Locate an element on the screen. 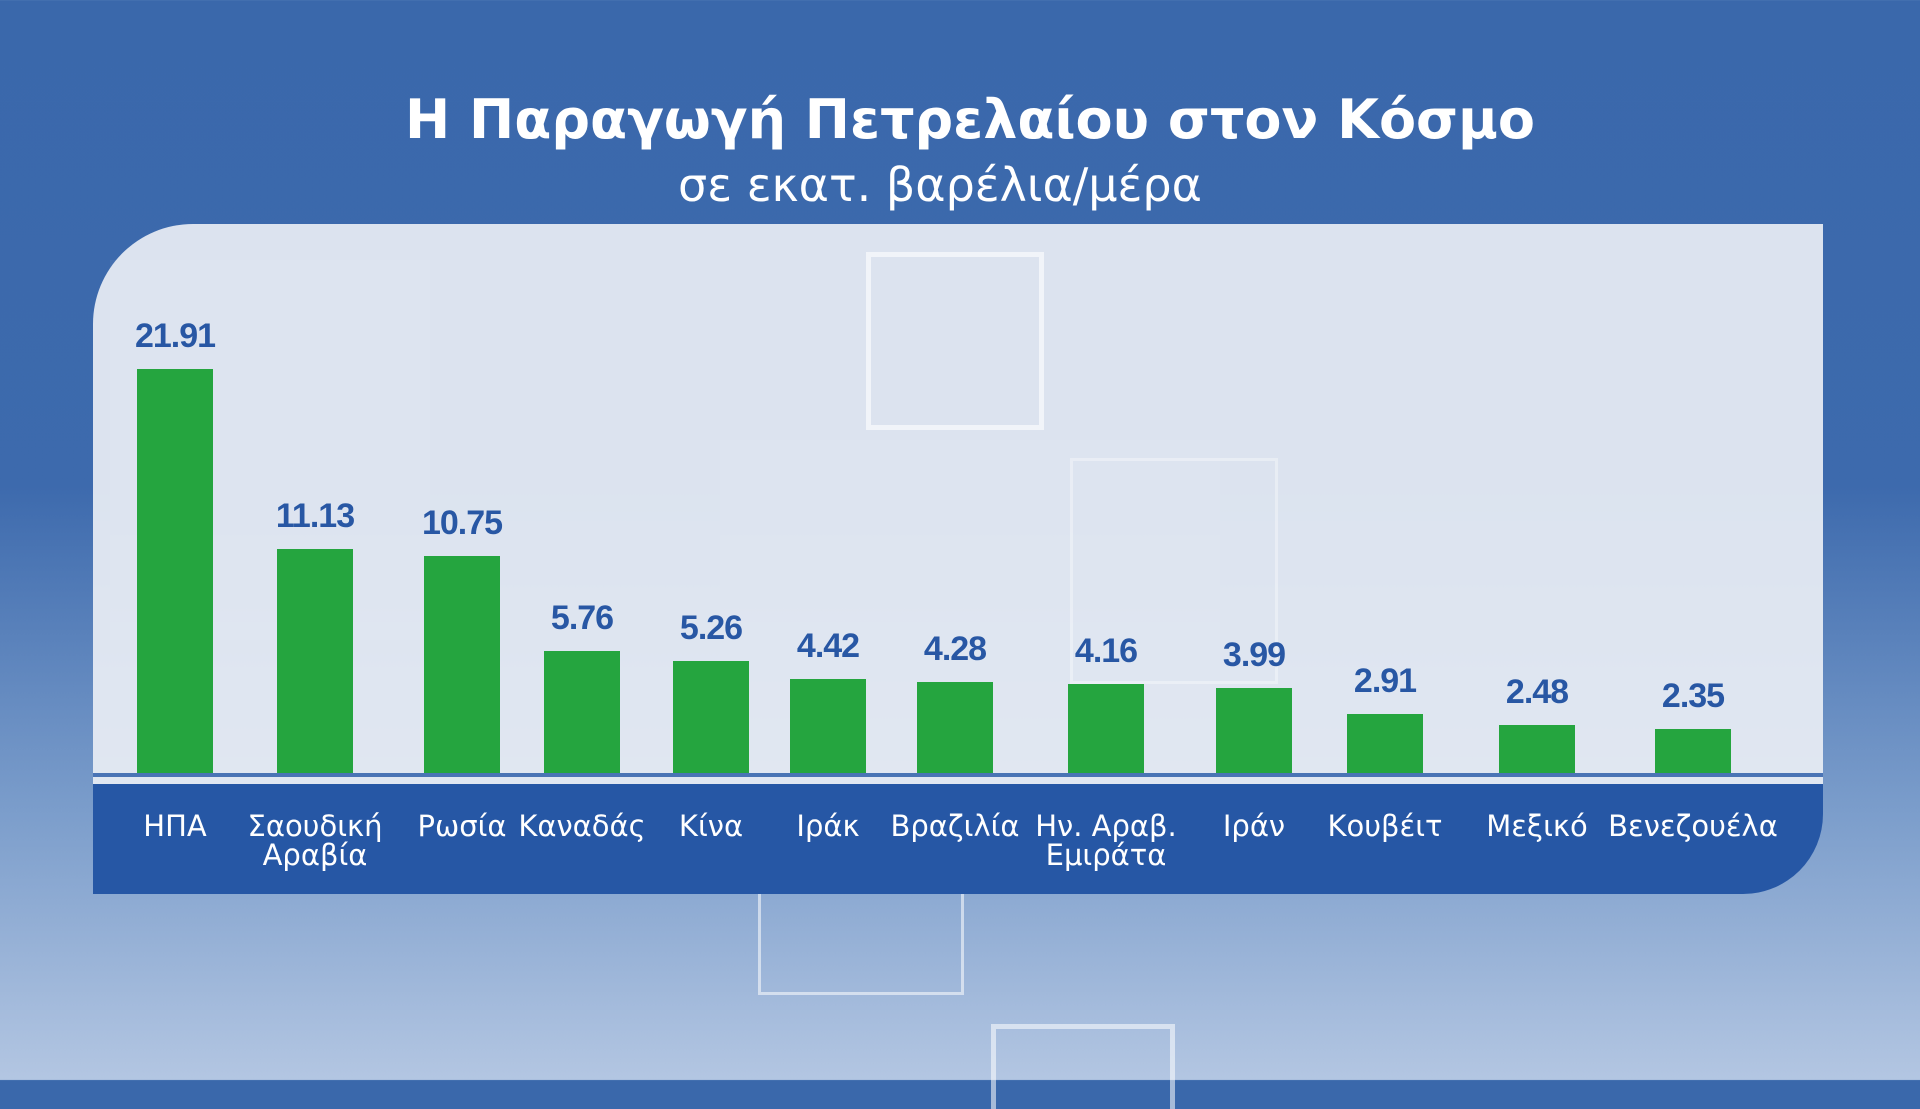 The image size is (1920, 1109). x-tick-label: Ην. Αραβ. Εμιράτα is located at coordinates (1106, 840).